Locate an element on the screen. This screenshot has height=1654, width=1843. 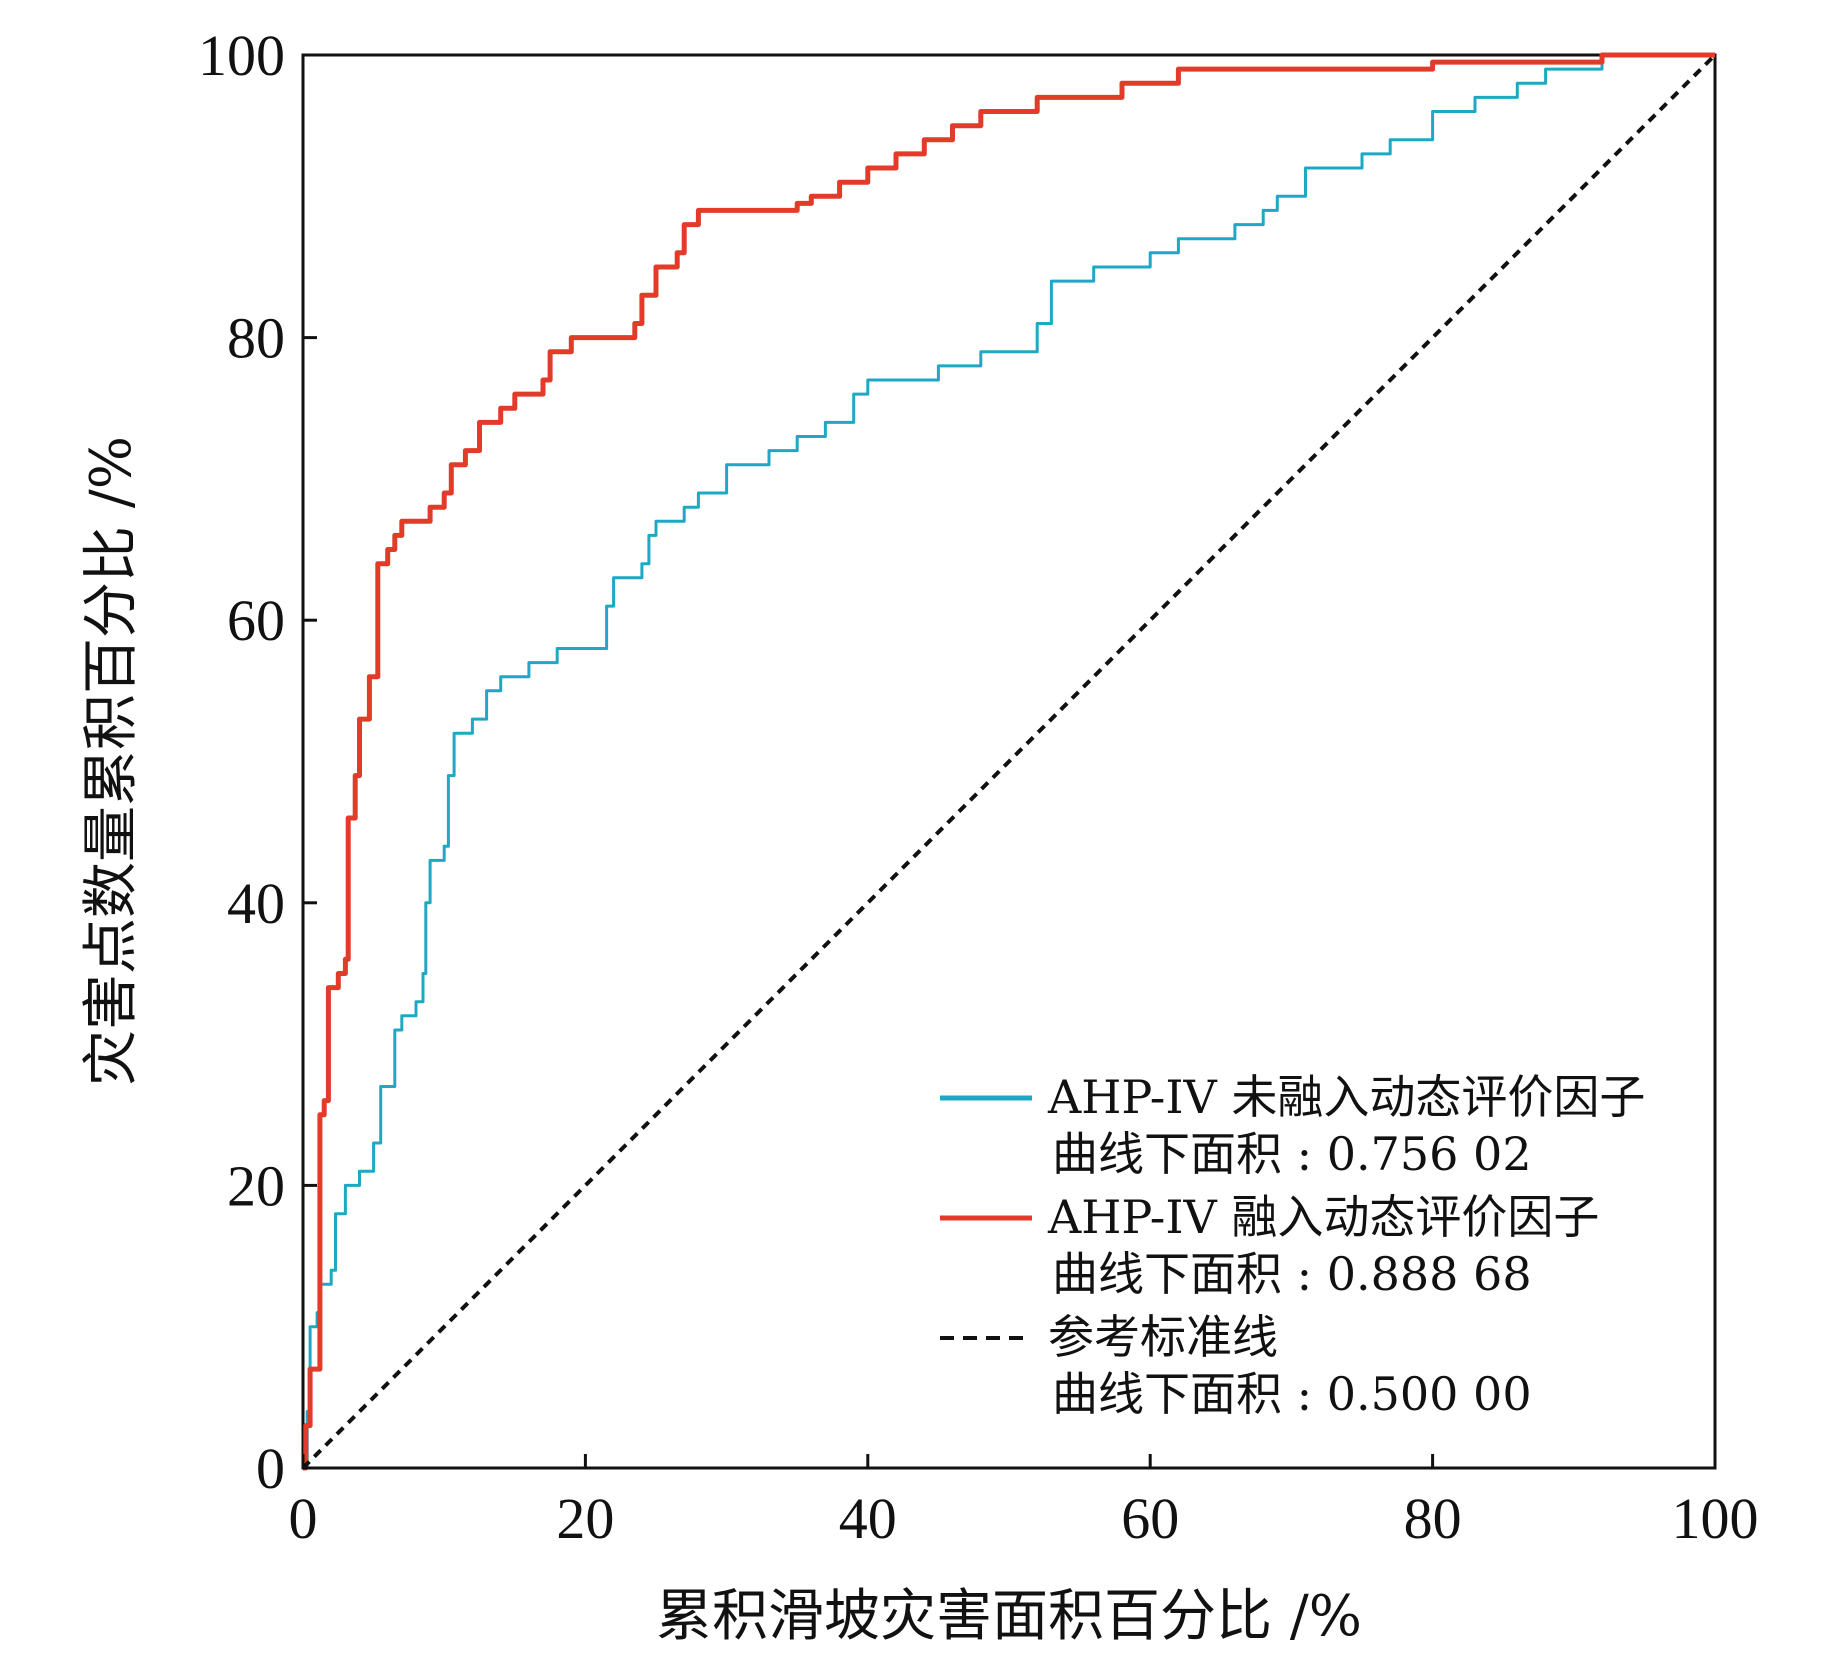
x-tick-label: 60 is located at coordinates (1150, 1518).